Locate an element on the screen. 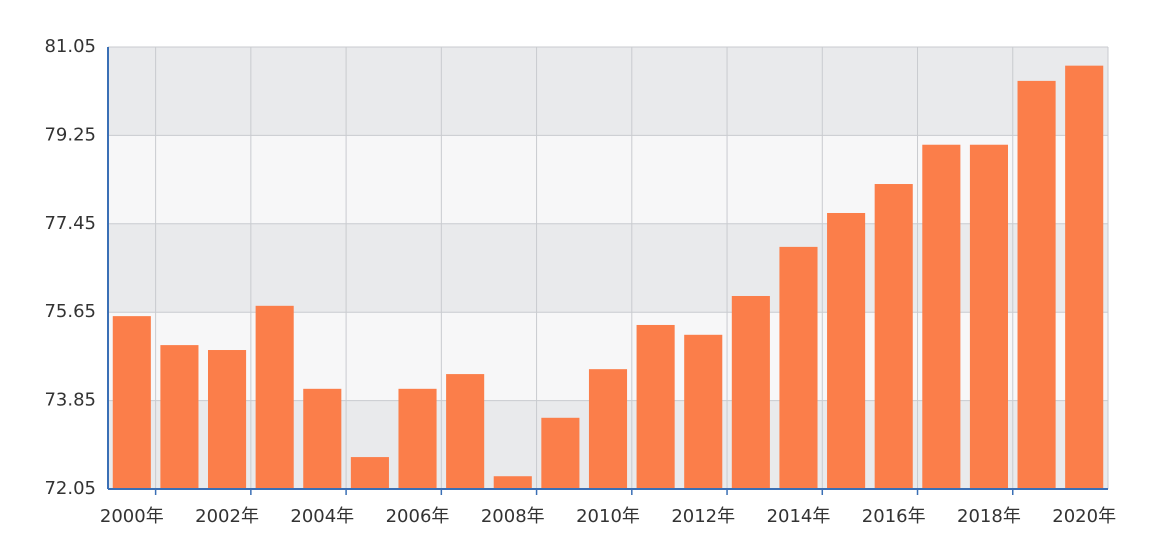 Image resolution: width=1160 pixels, height=549 pixels. y-tick-label: 72.05 is located at coordinates (70, 488).